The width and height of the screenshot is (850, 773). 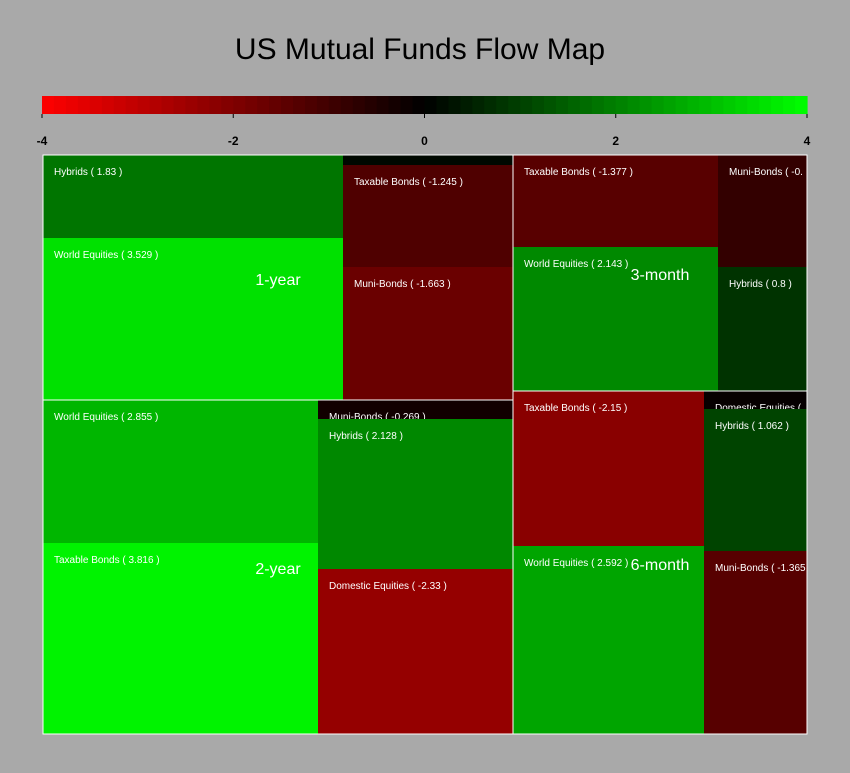 I want to click on chart-title: US Mutual Funds Flow Map, so click(x=420, y=49).